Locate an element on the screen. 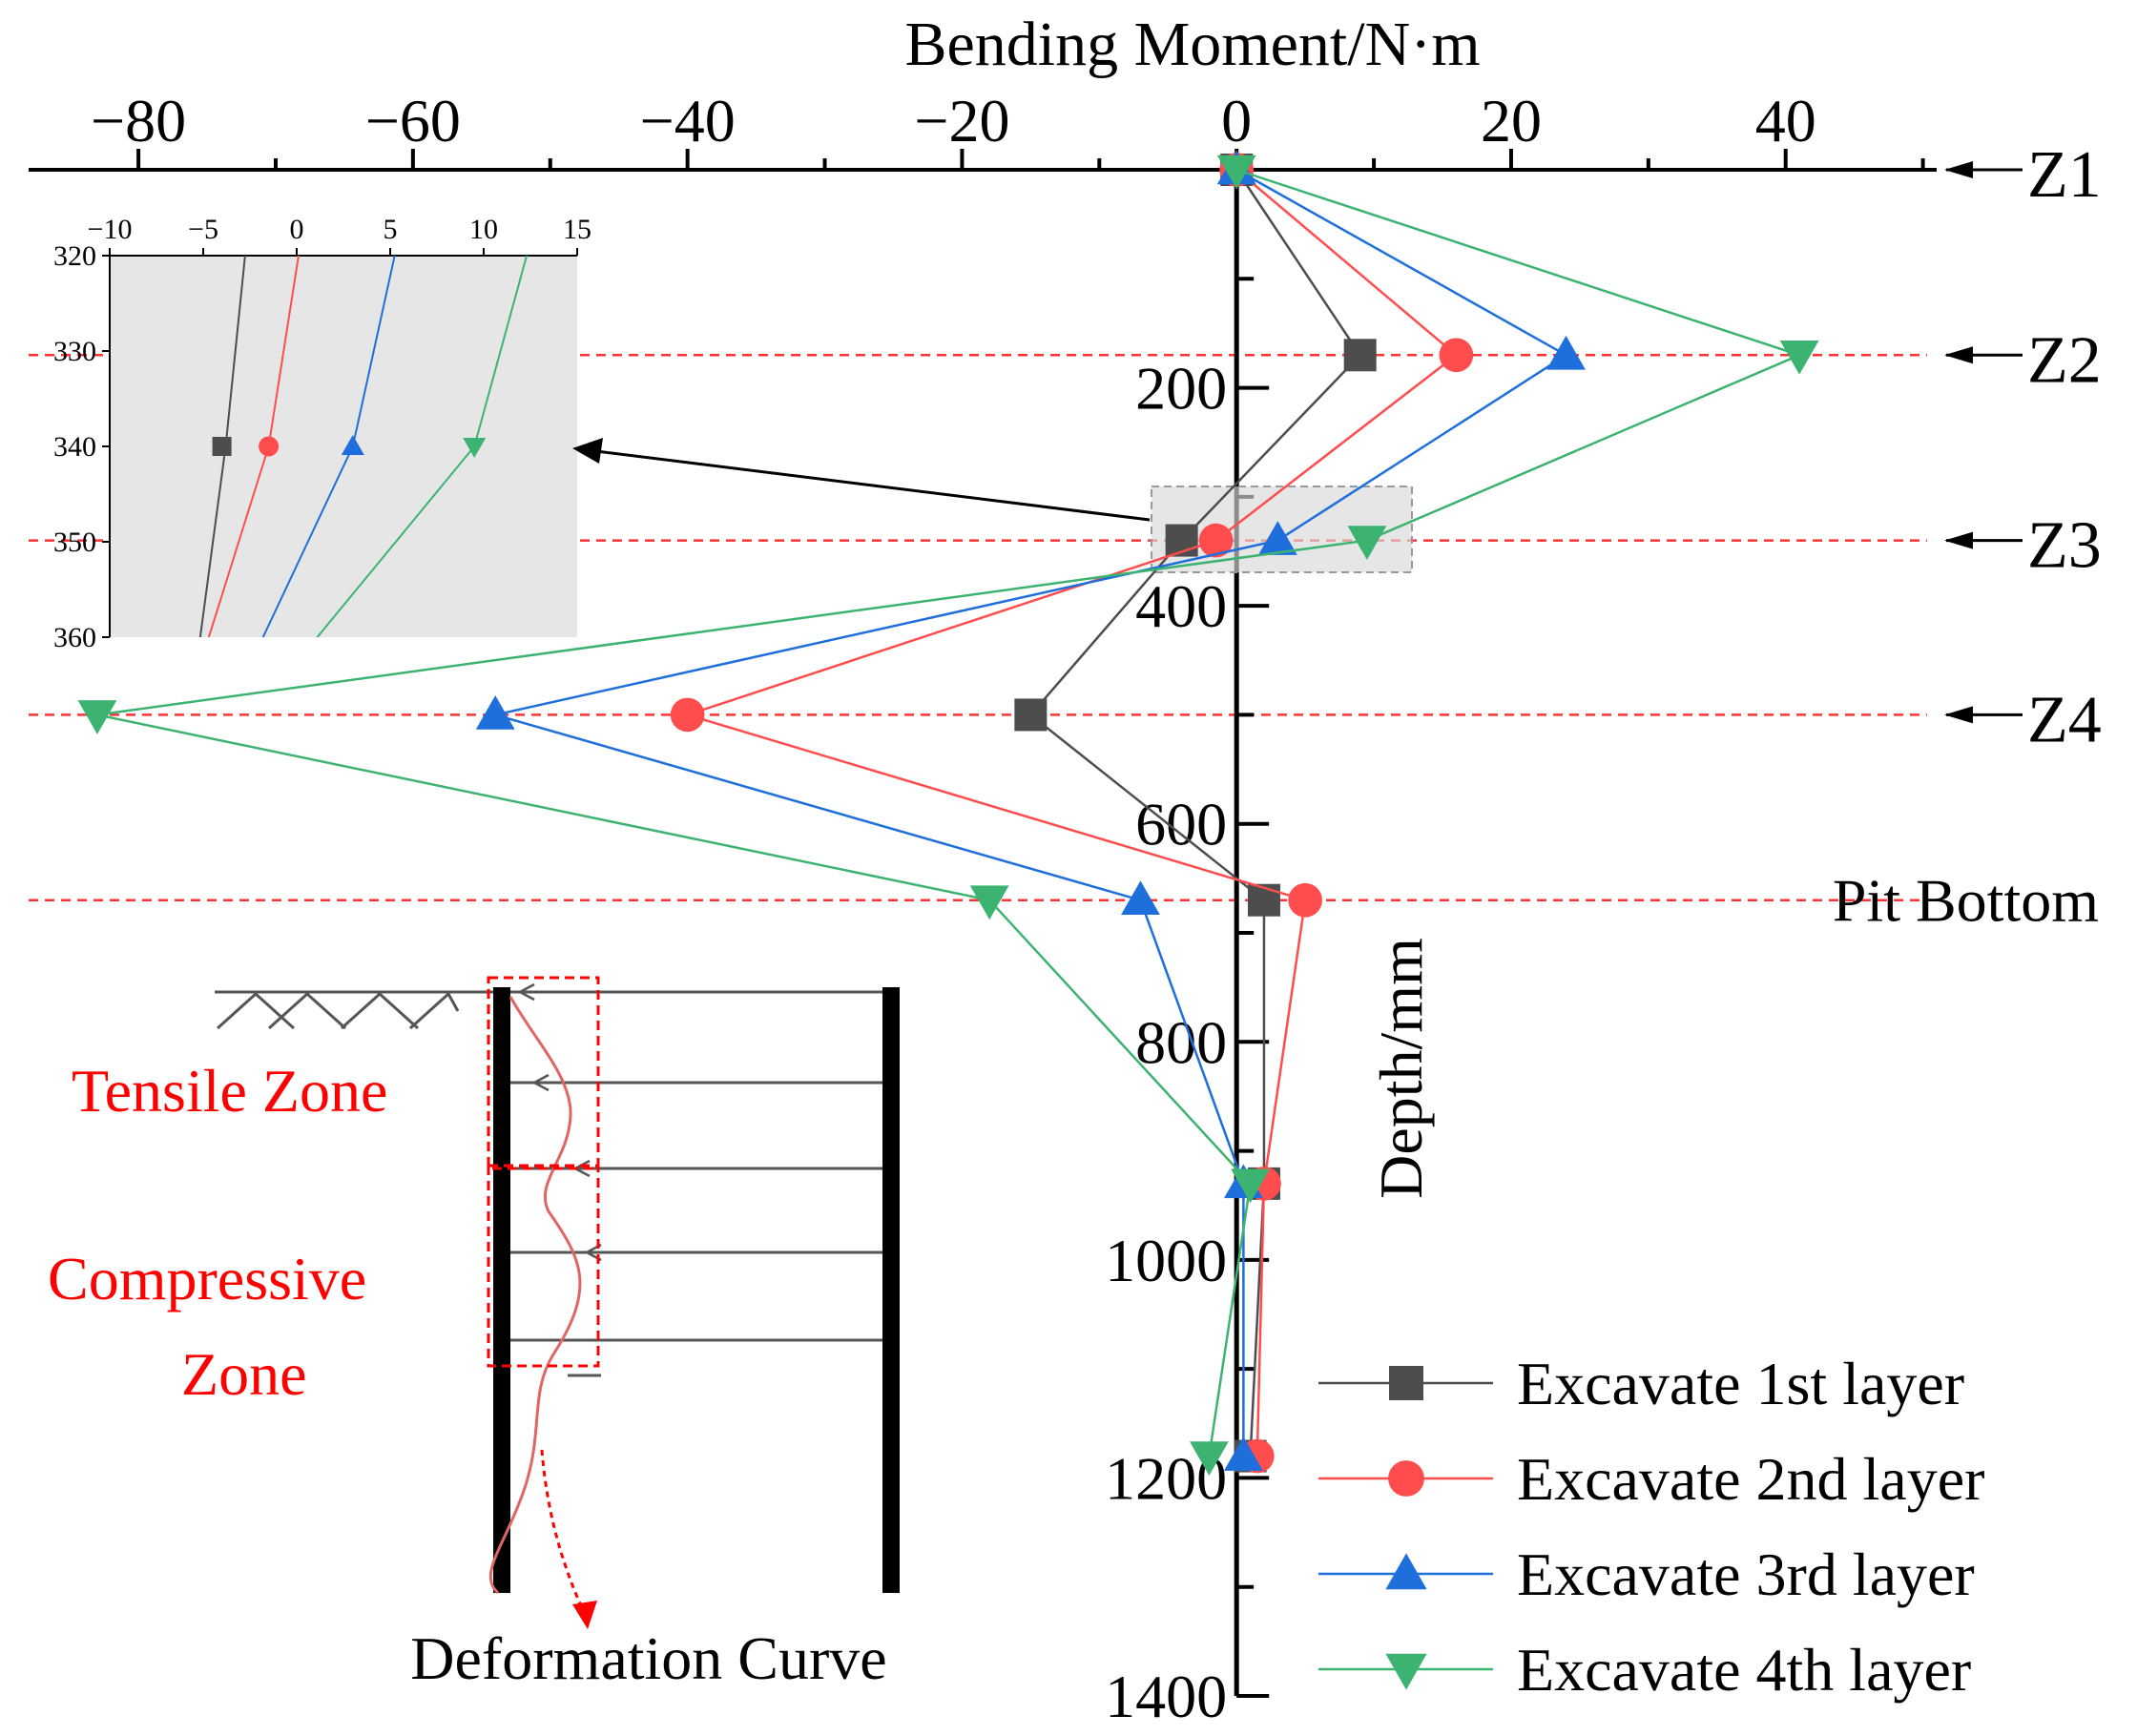  inset-pointer-arrow-line is located at coordinates (873, 486).